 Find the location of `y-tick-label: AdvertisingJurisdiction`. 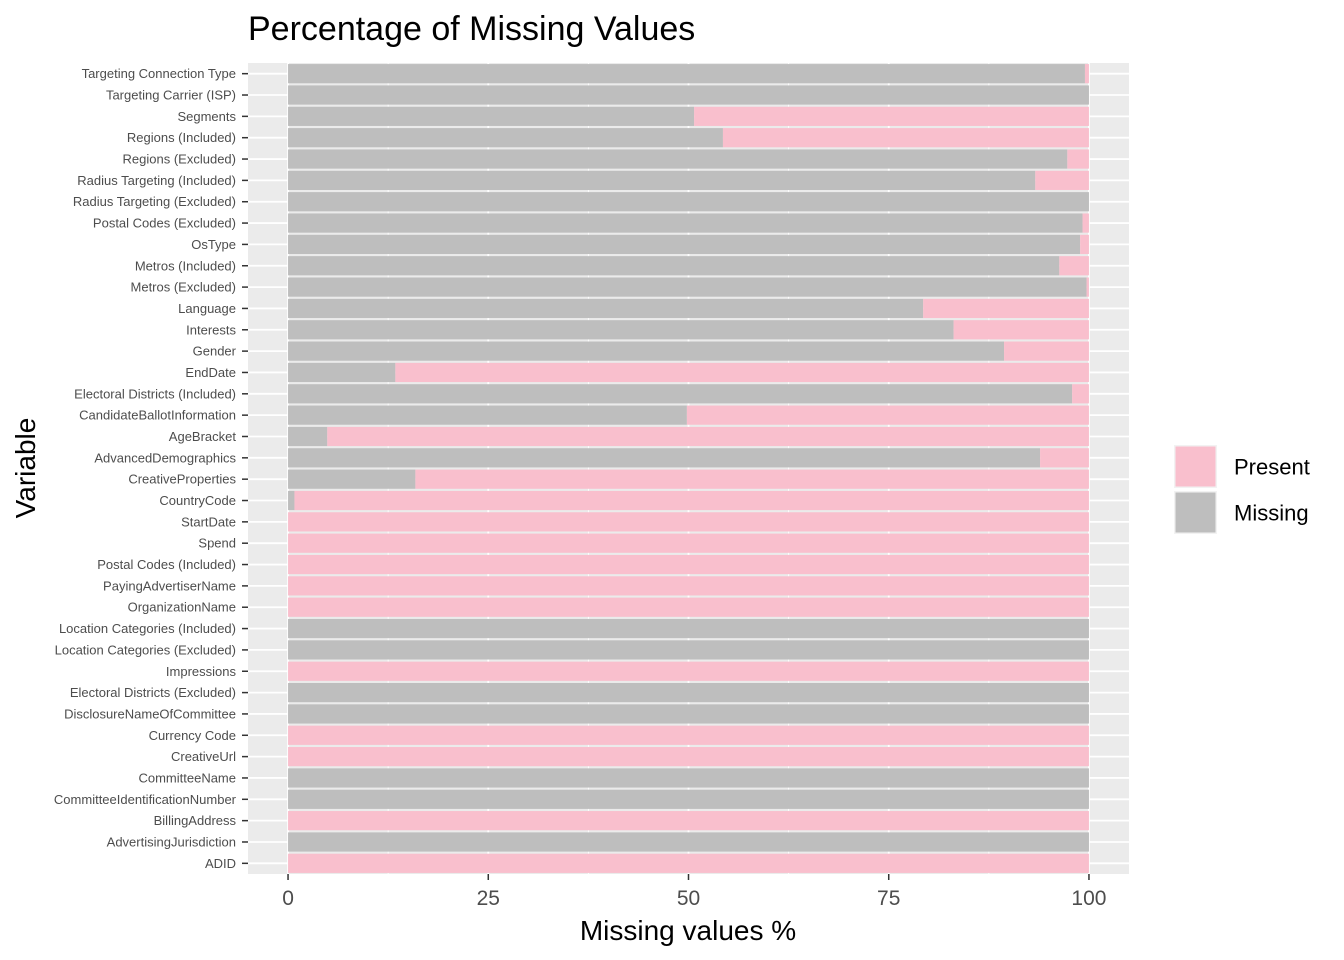

y-tick-label: AdvertisingJurisdiction is located at coordinates (171, 841).